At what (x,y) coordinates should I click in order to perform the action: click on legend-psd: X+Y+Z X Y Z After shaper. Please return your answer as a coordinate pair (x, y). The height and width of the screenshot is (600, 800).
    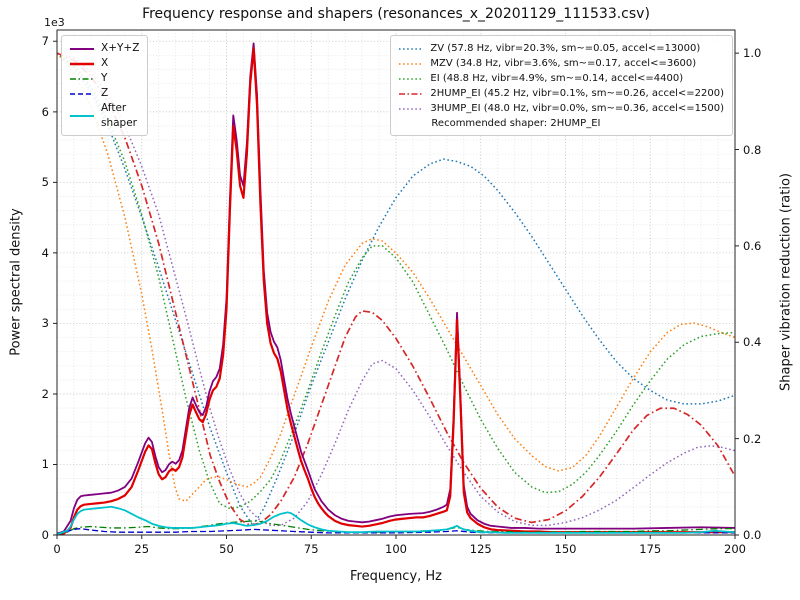
    Looking at the image, I should click on (105, 85).